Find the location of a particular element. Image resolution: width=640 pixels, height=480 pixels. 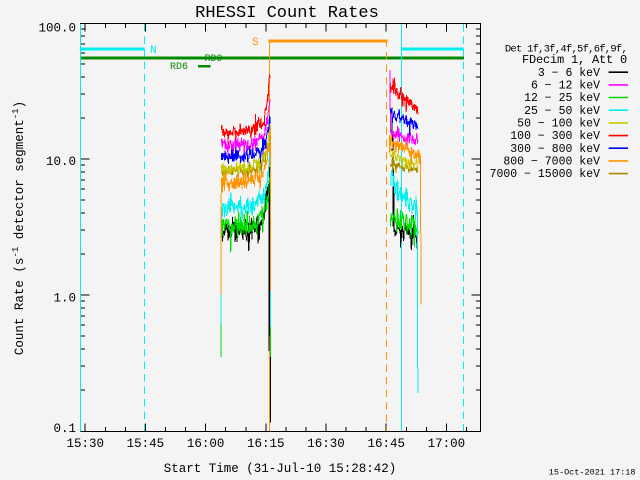

svg-text: 100.0 is located at coordinates (57, 29).